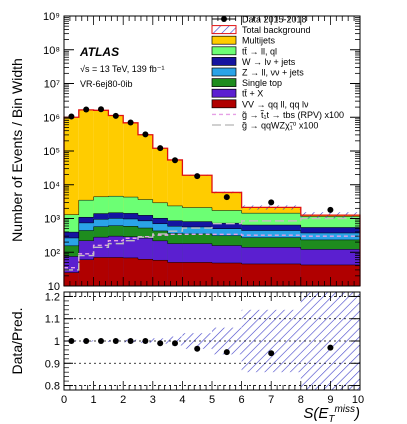 This screenshot has width=407, height=424. Describe the element at coordinates (331, 414) in the screenshot. I see `x-axis-label: S(ETmiss)` at that location.